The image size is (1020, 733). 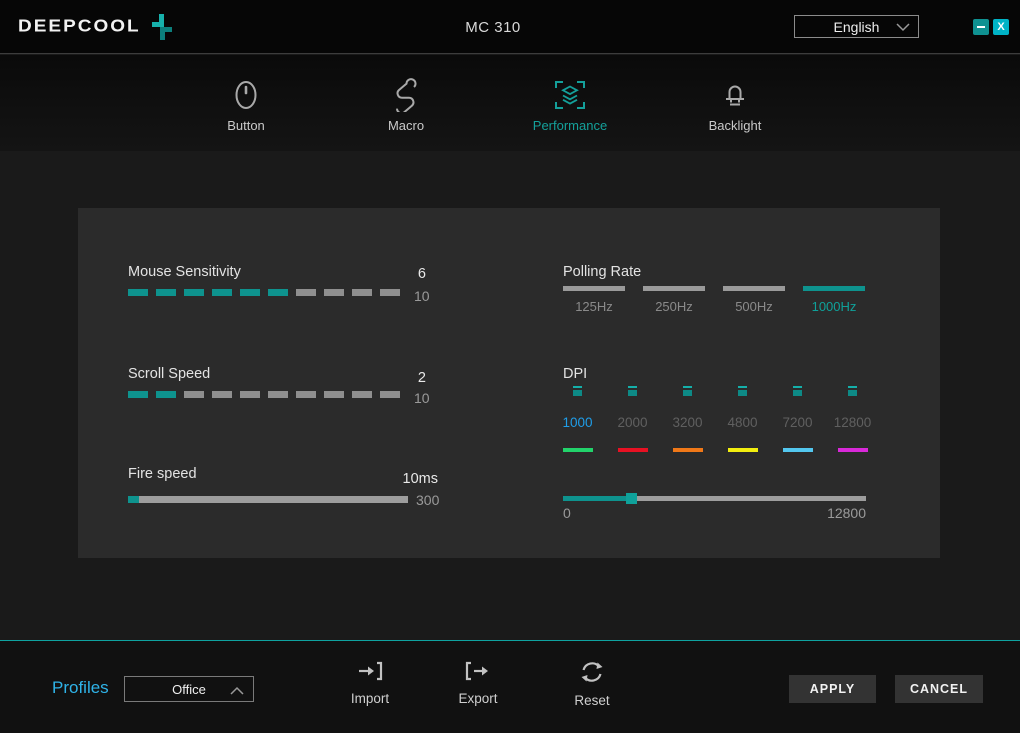 What do you see at coordinates (1001, 27) in the screenshot?
I see `close-button: X` at bounding box center [1001, 27].